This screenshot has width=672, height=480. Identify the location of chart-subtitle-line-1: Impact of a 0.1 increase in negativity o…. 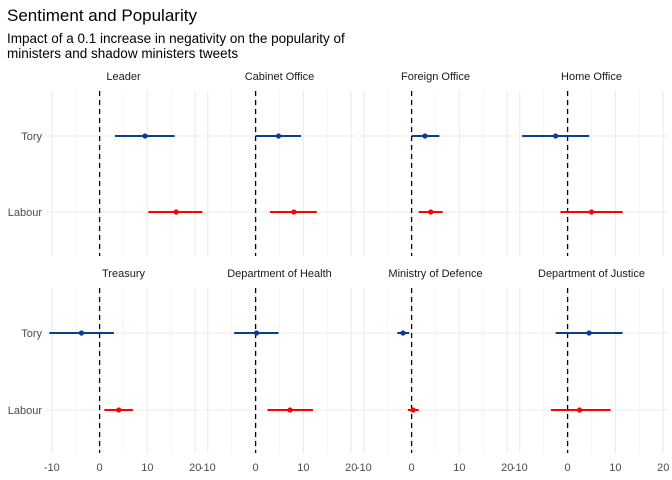
(176, 38).